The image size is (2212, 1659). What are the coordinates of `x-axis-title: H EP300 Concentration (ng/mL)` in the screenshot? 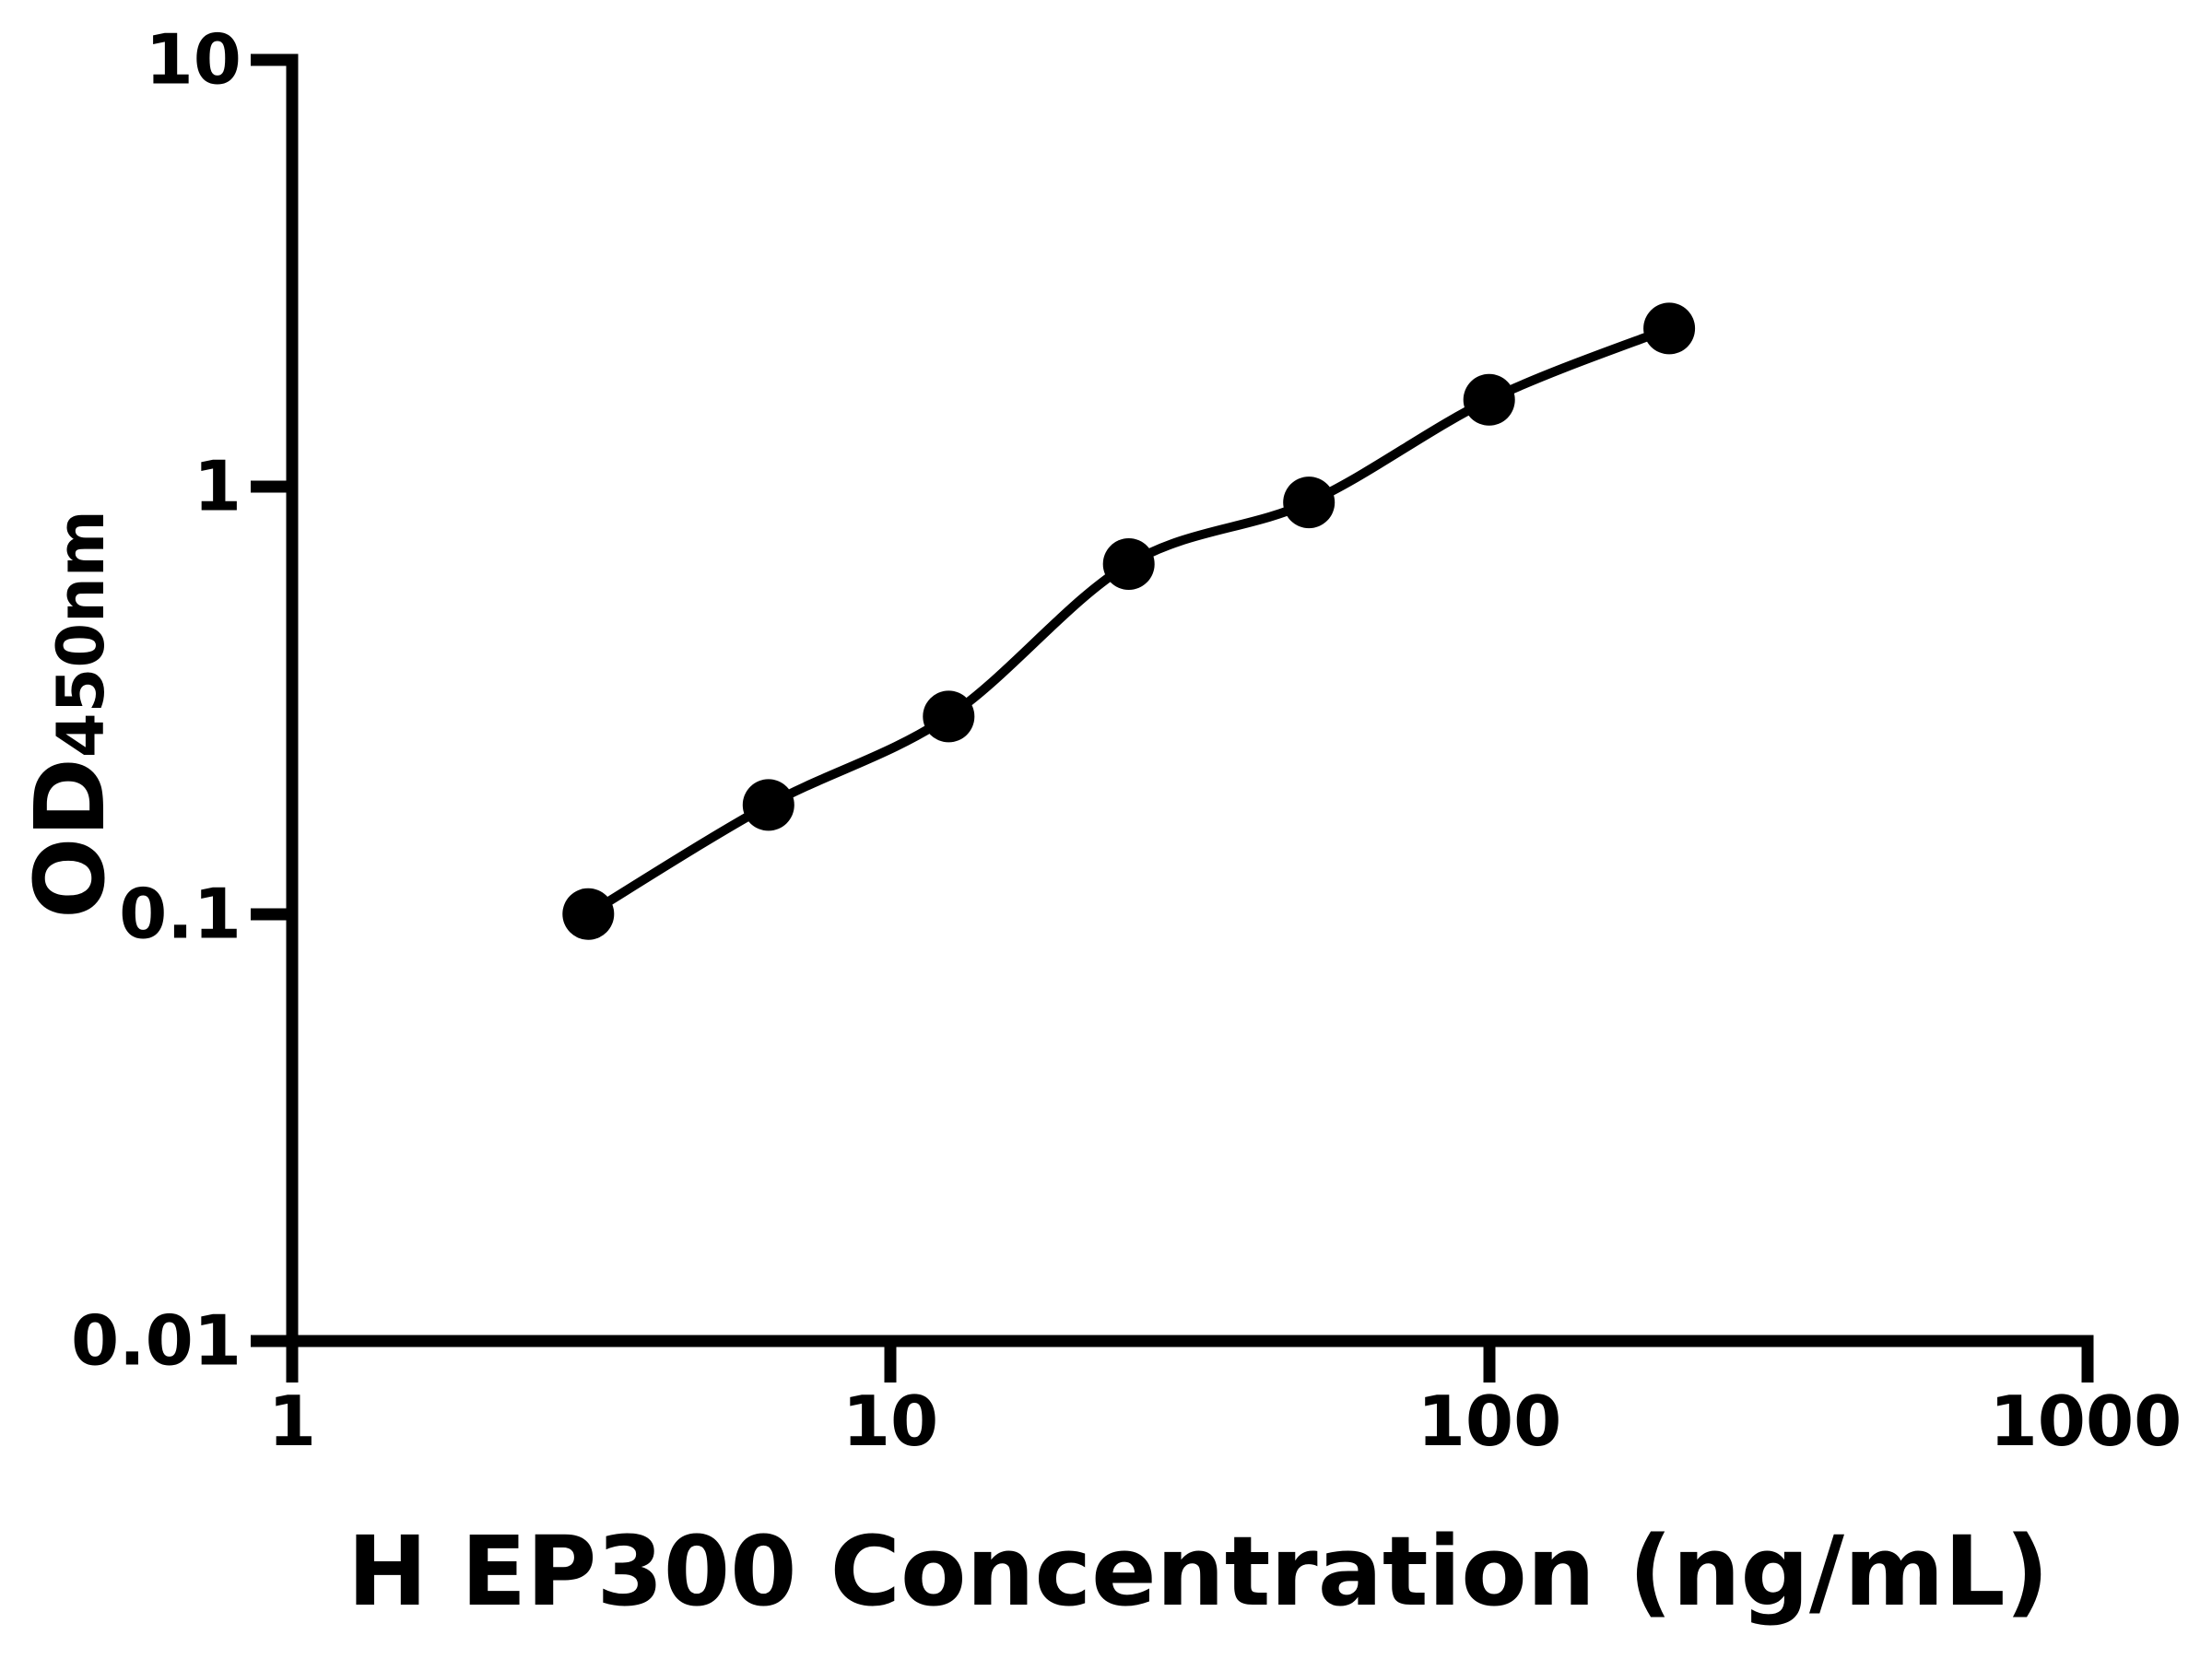 It's located at (1198, 1571).